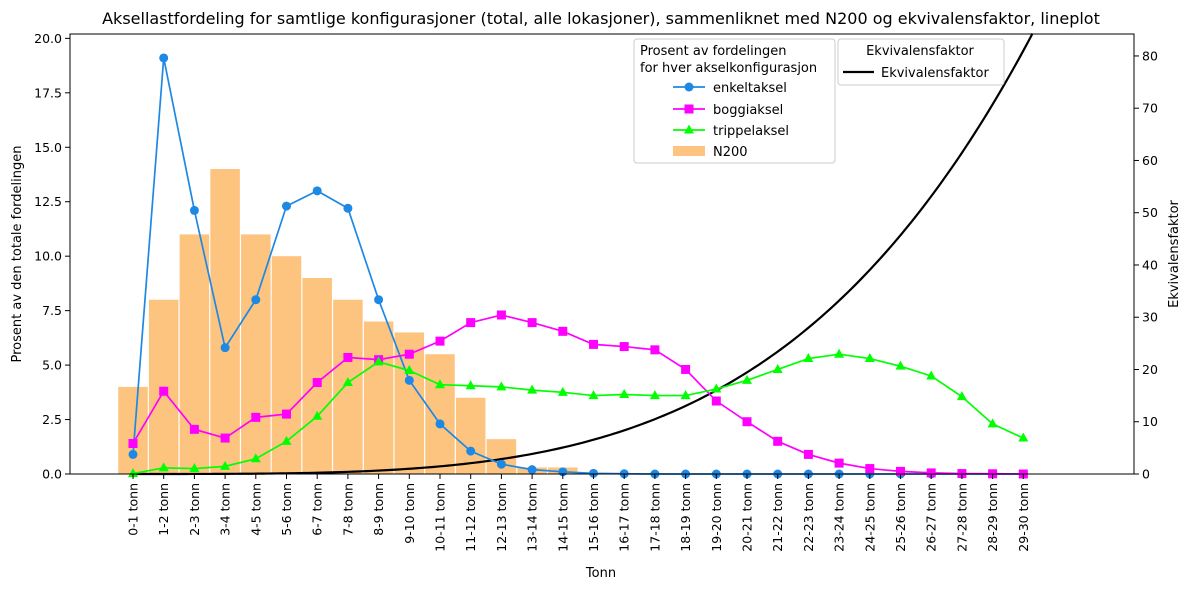 The width and height of the screenshot is (1189, 590). I want to click on y-right-tick-label-1: 10, so click(1150, 421).